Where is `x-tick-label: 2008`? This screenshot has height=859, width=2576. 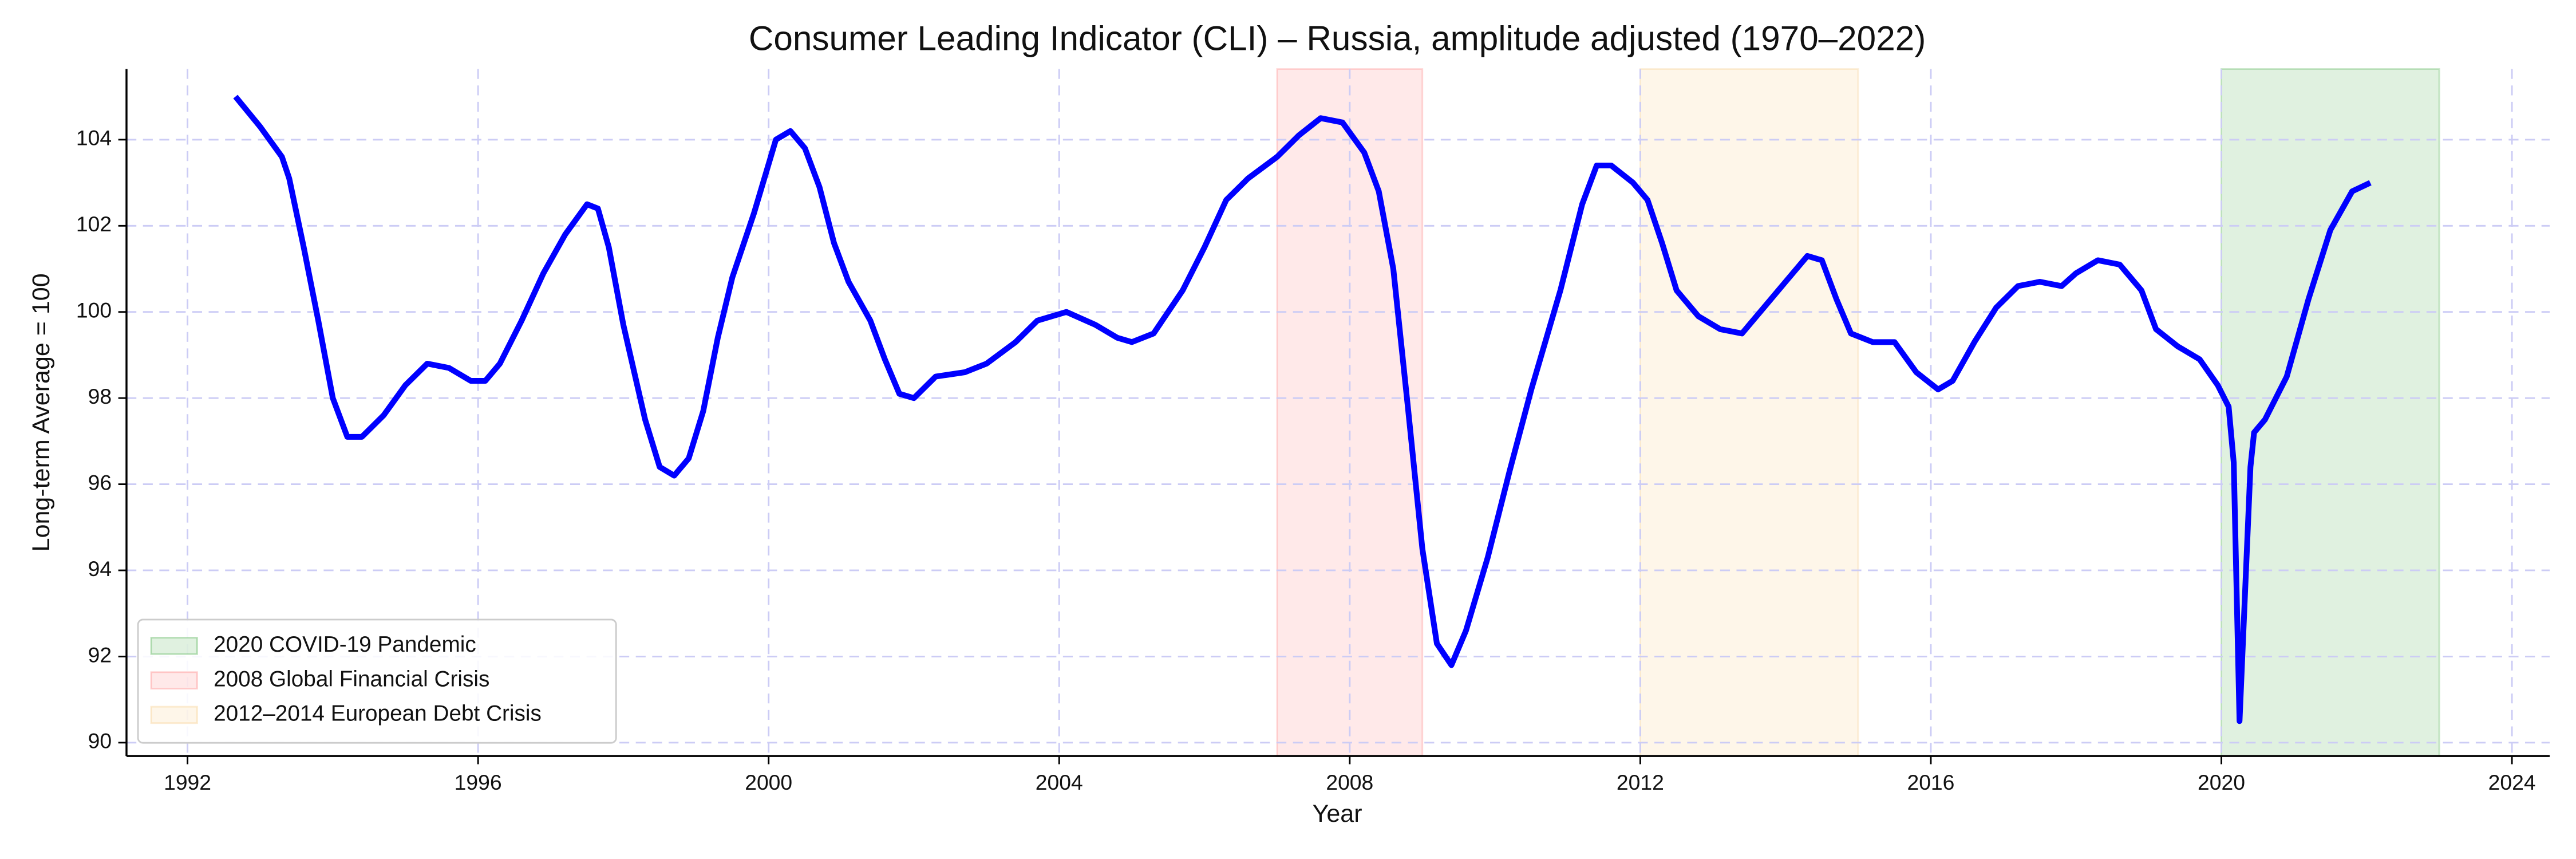 x-tick-label: 2008 is located at coordinates (1349, 782).